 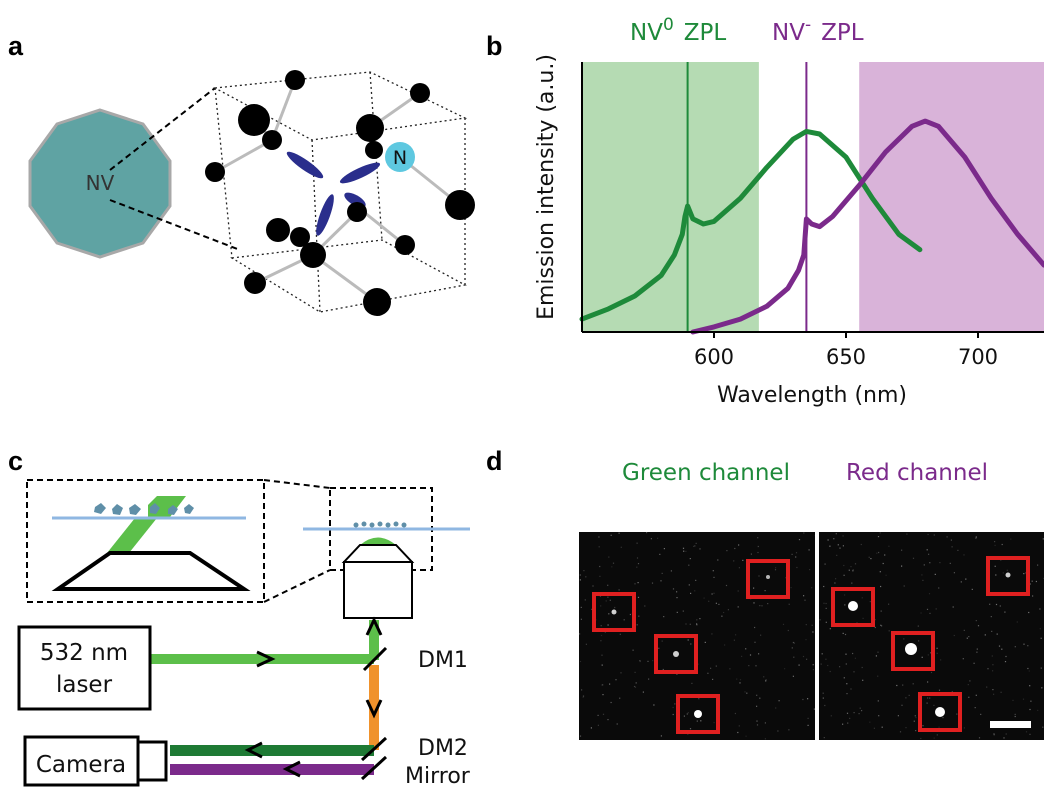 What do you see at coordinates (100, 183) in the screenshot?
I see `nv-label: NV` at bounding box center [100, 183].